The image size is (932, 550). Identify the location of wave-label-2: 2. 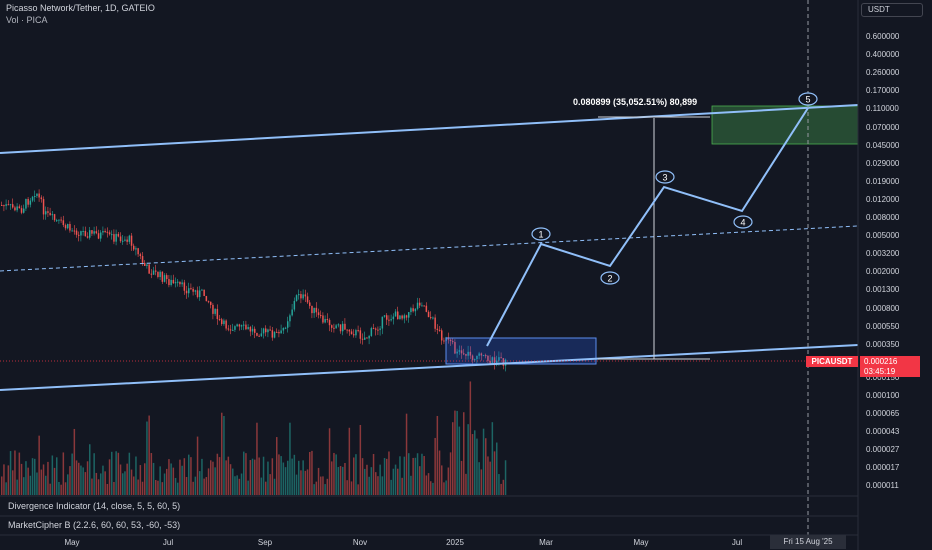
(610, 278).